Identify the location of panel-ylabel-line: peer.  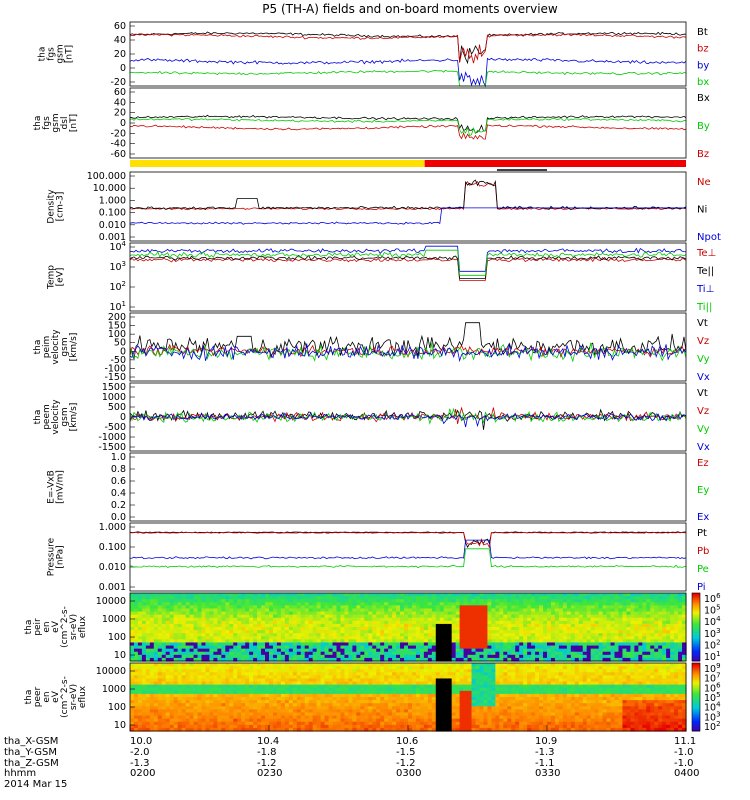
(38, 696).